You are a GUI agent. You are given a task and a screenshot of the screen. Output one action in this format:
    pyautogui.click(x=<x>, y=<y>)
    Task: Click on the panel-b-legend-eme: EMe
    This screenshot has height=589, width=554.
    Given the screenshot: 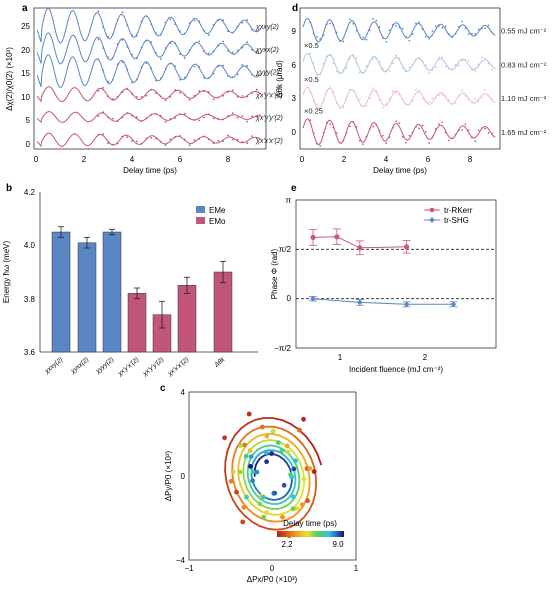 What is the action you would take?
    pyautogui.click(x=217, y=210)
    